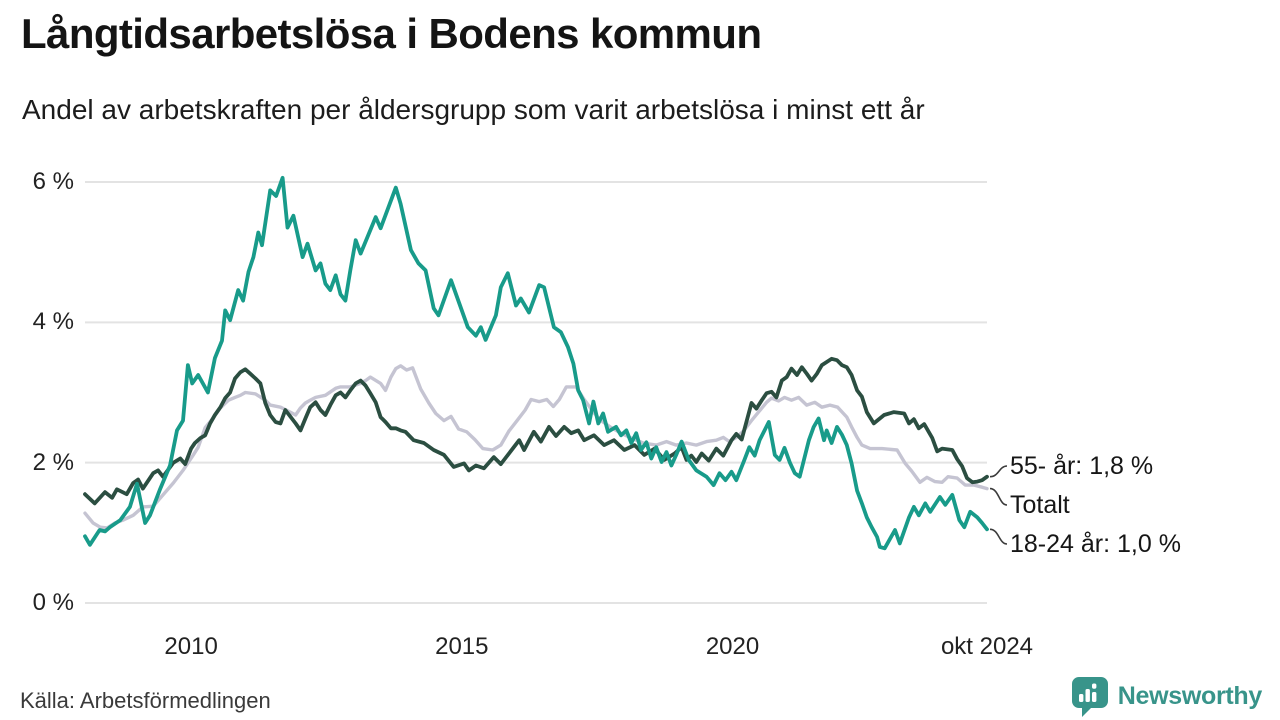 The image size is (1280, 720). Describe the element at coordinates (53, 462) in the screenshot. I see `y-tick-label-2: 2 %` at that location.